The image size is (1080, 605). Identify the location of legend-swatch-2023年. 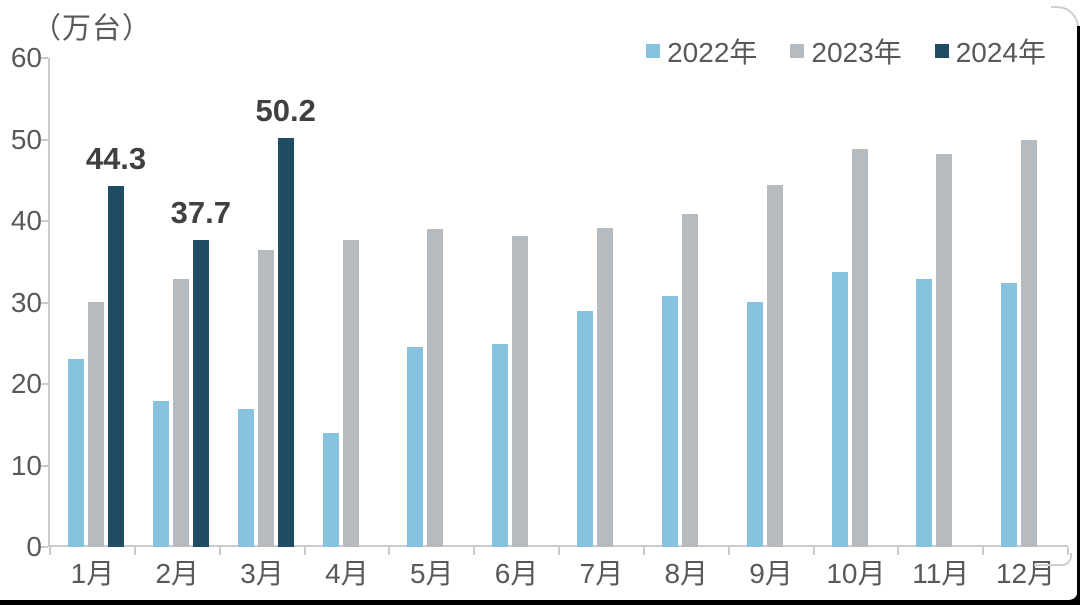
(797, 51).